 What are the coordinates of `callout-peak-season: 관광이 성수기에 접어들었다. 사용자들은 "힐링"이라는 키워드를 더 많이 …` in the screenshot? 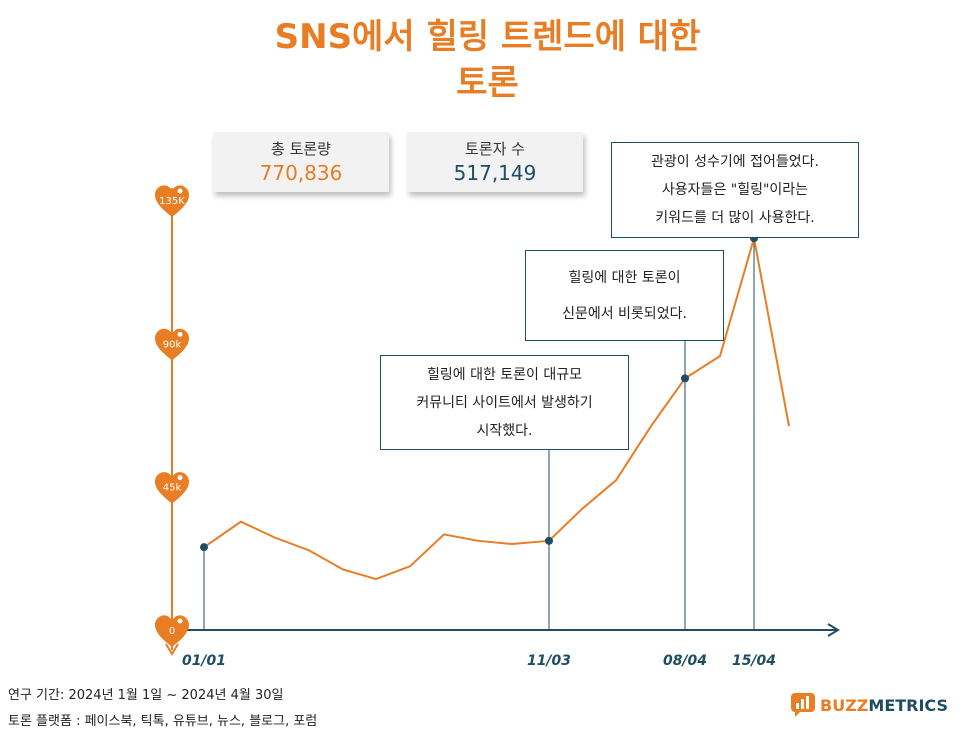 It's located at (735, 190).